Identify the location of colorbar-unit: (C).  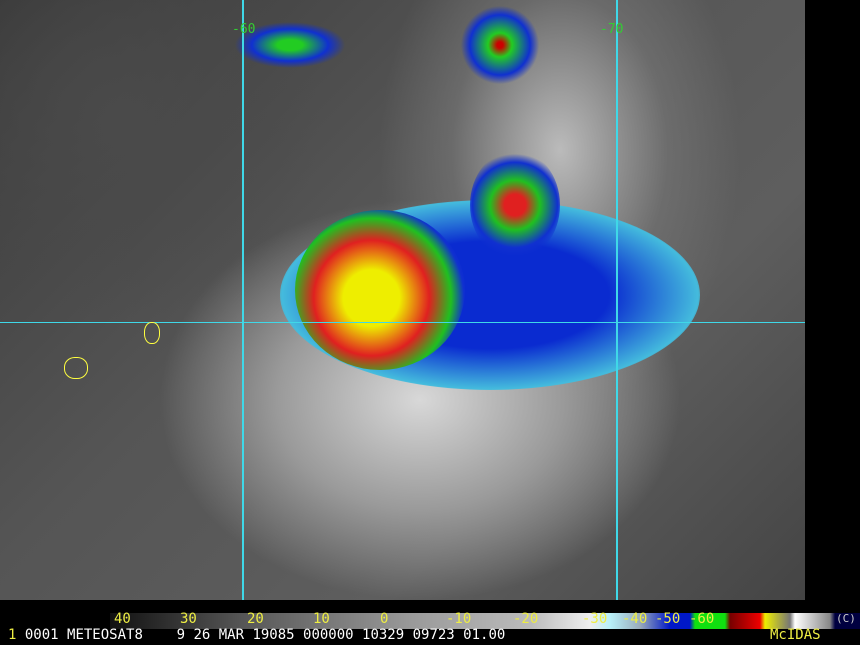
(846, 618).